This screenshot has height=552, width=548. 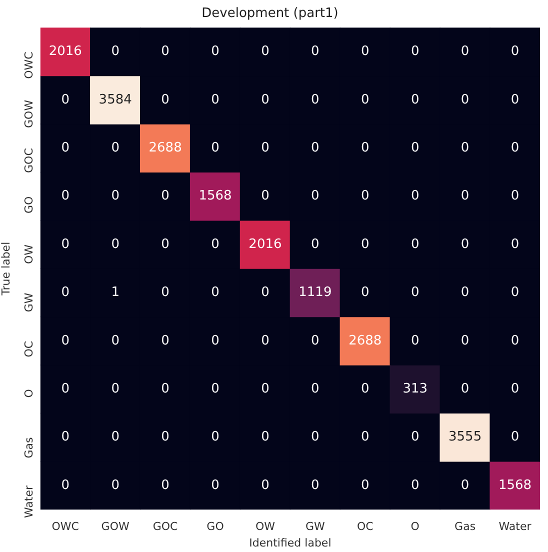 I want to click on y-axis-title: True label, so click(x=6, y=269).